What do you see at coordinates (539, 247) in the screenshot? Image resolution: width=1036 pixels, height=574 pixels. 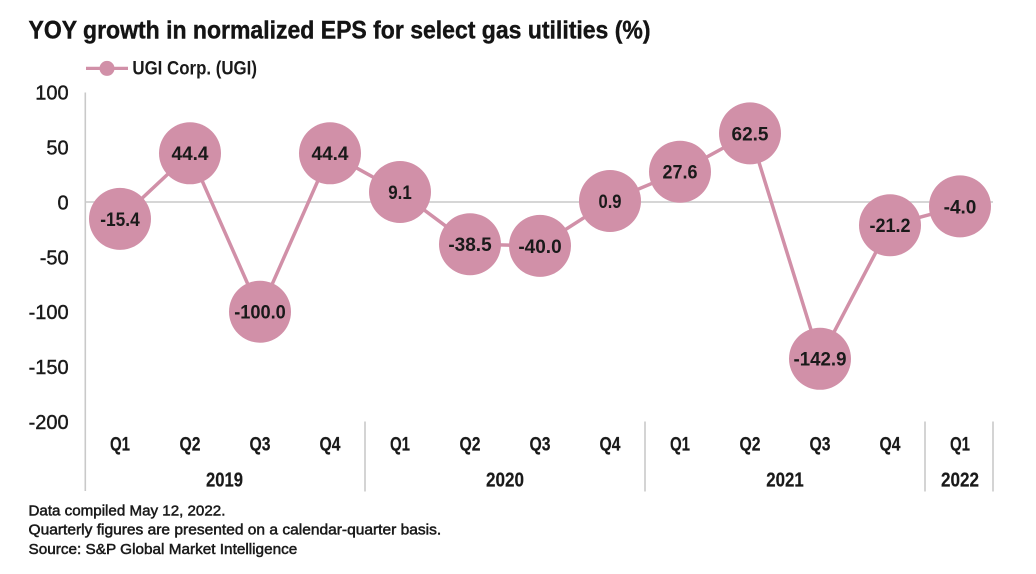 I see `svg-text: -40.0` at bounding box center [539, 247].